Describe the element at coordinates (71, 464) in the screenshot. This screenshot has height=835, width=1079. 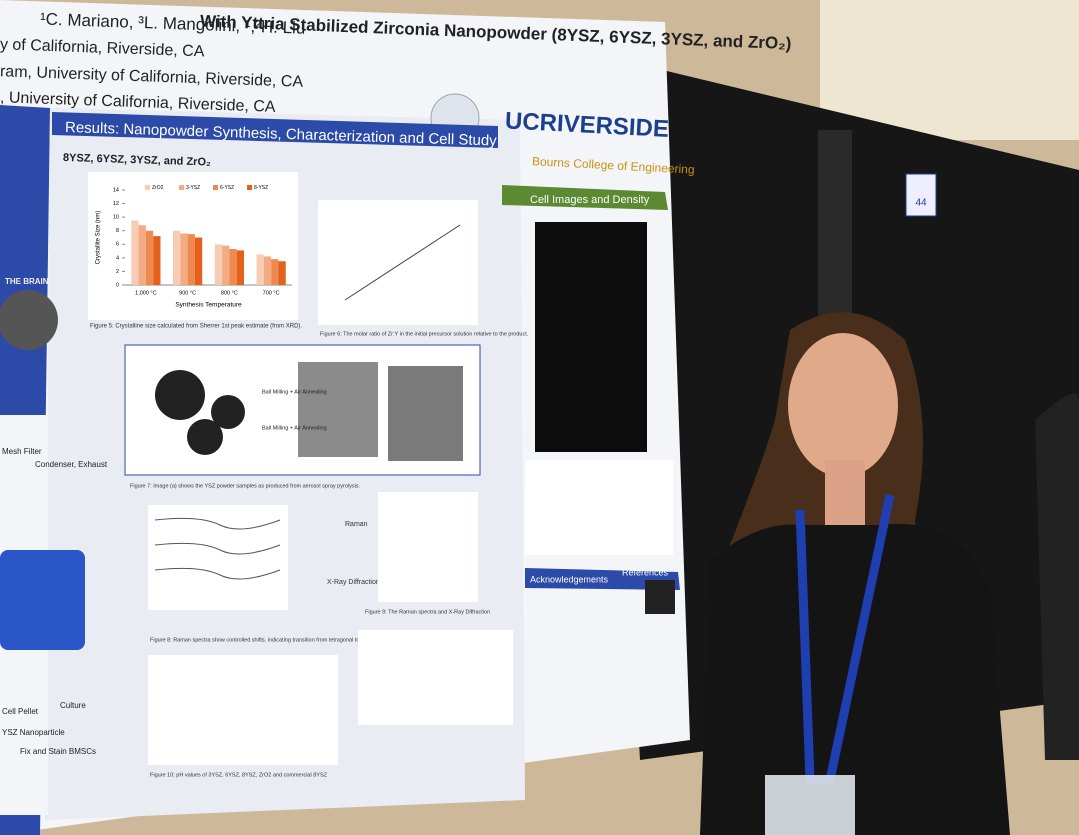
I see `left-label: Condenser, Exhaust` at that location.